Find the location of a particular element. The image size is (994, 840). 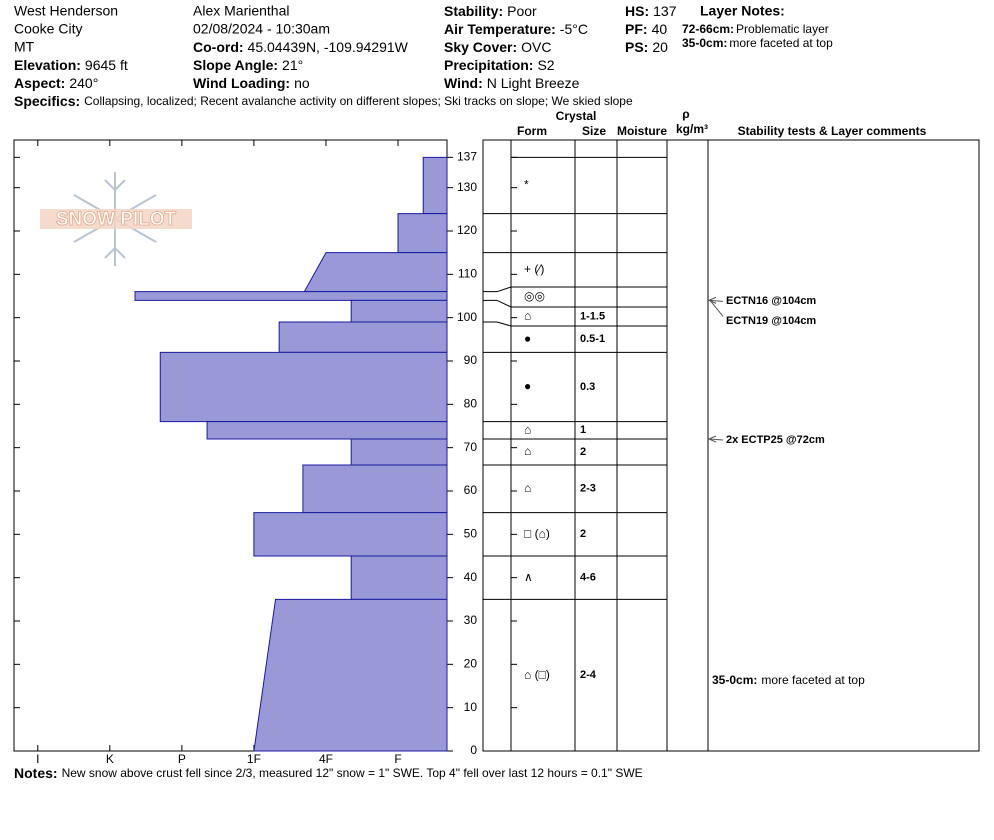

header-field-label: HS: is located at coordinates (637, 11).